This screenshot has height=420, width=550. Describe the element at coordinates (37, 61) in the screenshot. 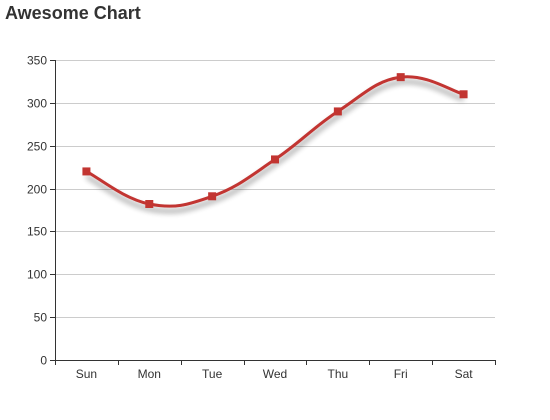

I see `y-tick-label: 350` at that location.